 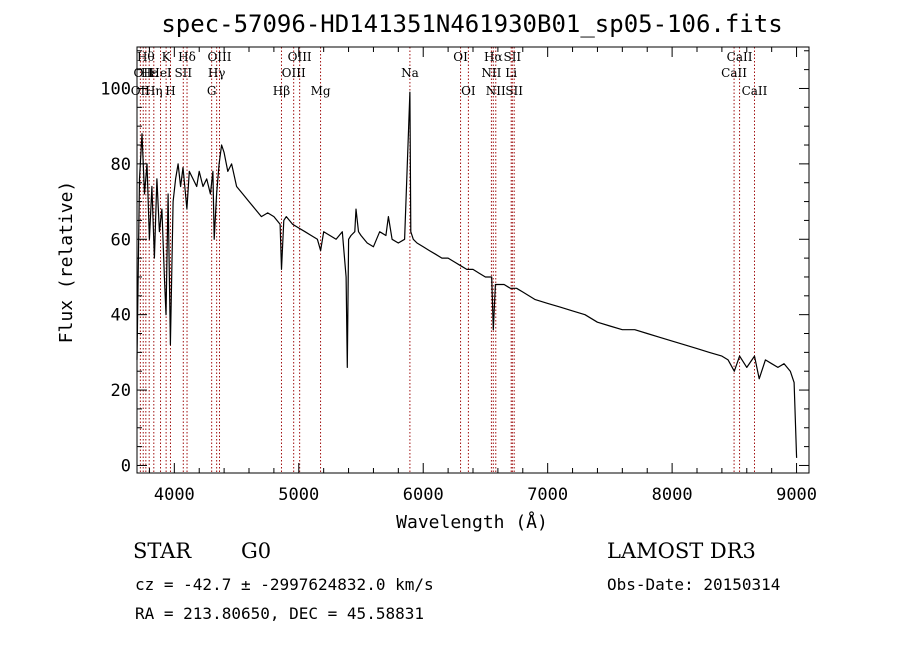 I want to click on line-label: K, so click(x=167, y=57).